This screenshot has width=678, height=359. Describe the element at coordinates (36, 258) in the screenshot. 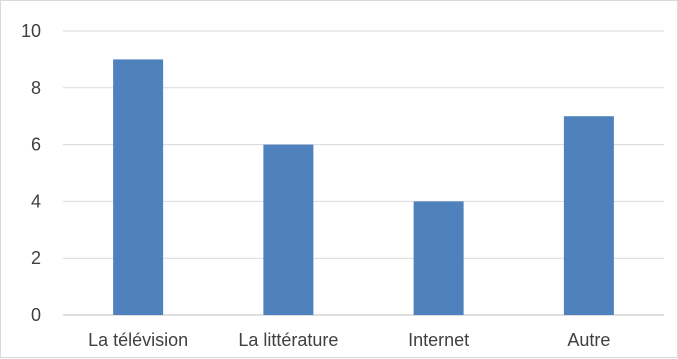

I see `y-tick-label: 2` at that location.